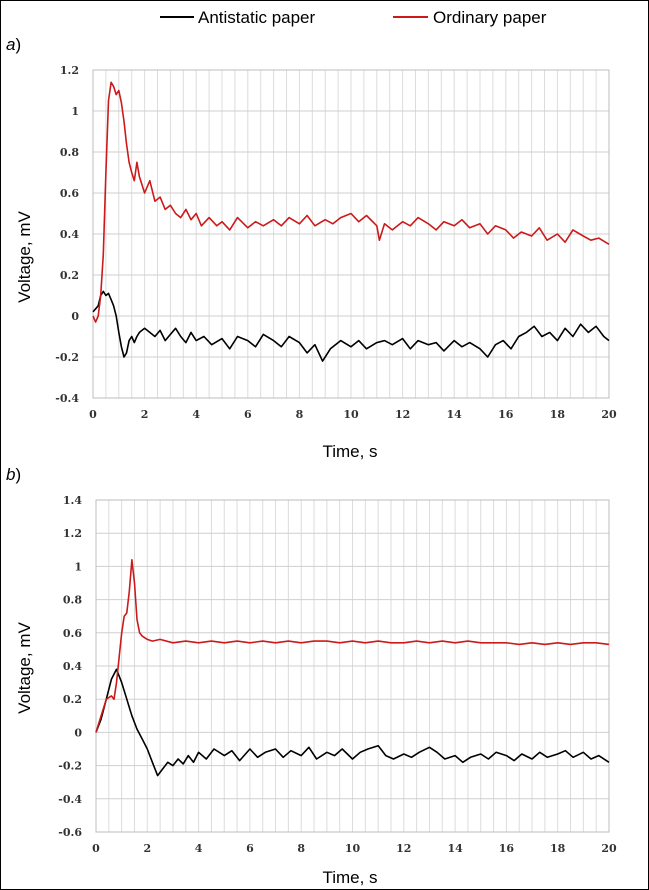  I want to click on panel-label-b: b), so click(13, 474).